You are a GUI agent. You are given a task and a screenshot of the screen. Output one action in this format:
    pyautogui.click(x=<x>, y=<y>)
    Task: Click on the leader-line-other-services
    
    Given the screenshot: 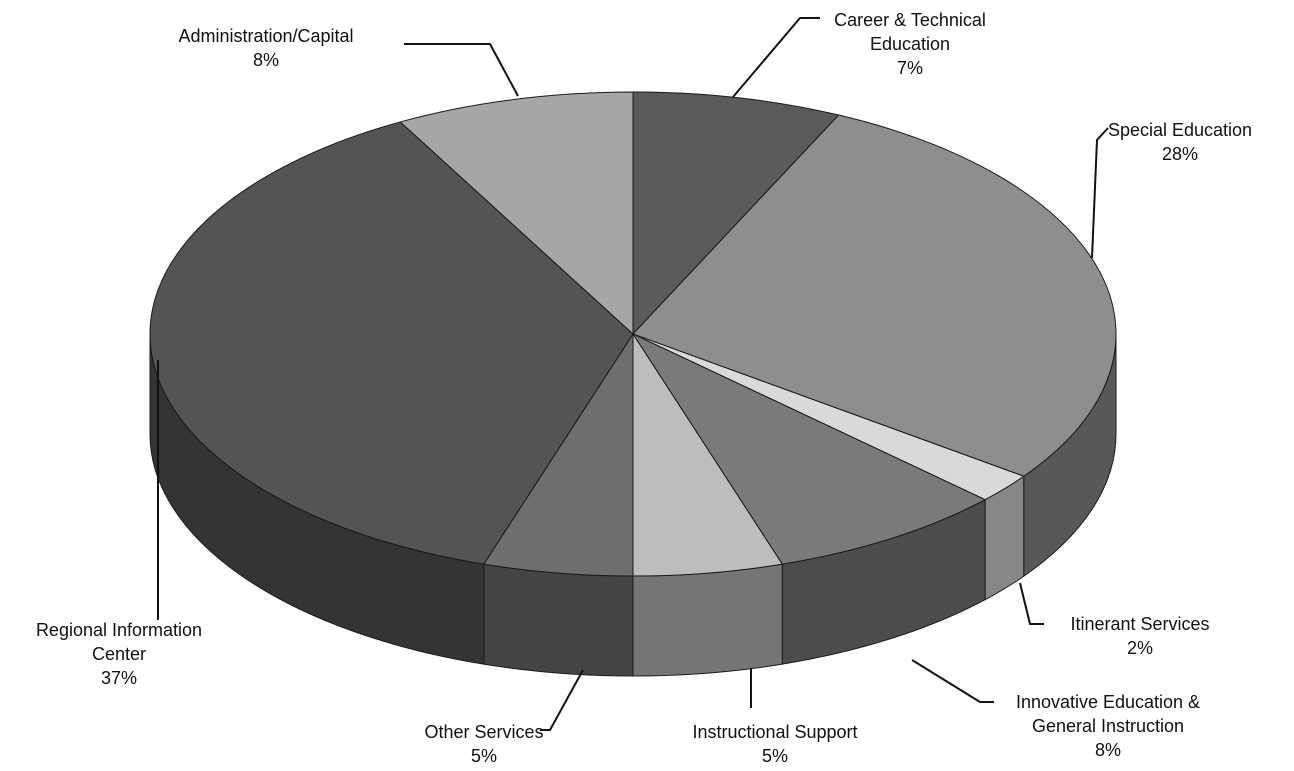 What is the action you would take?
    pyautogui.click(x=562, y=700)
    